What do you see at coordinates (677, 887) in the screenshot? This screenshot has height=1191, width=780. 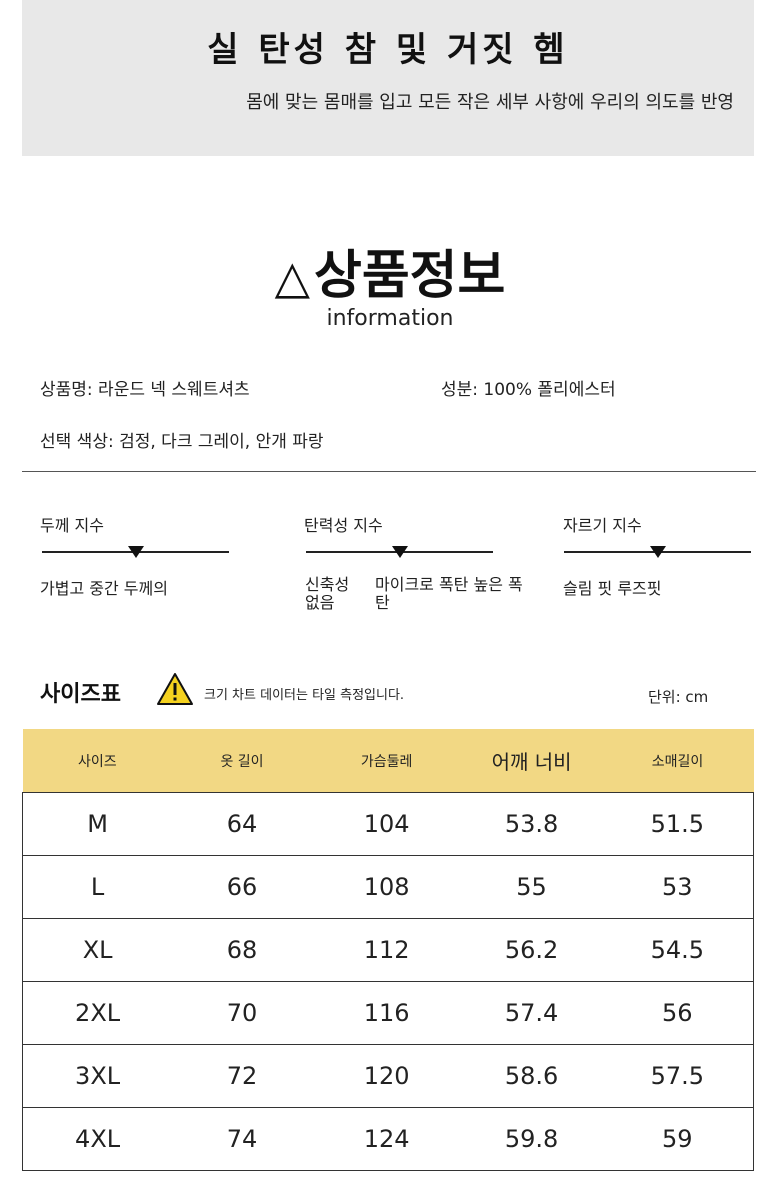 I see `table-cell: 53` at bounding box center [677, 887].